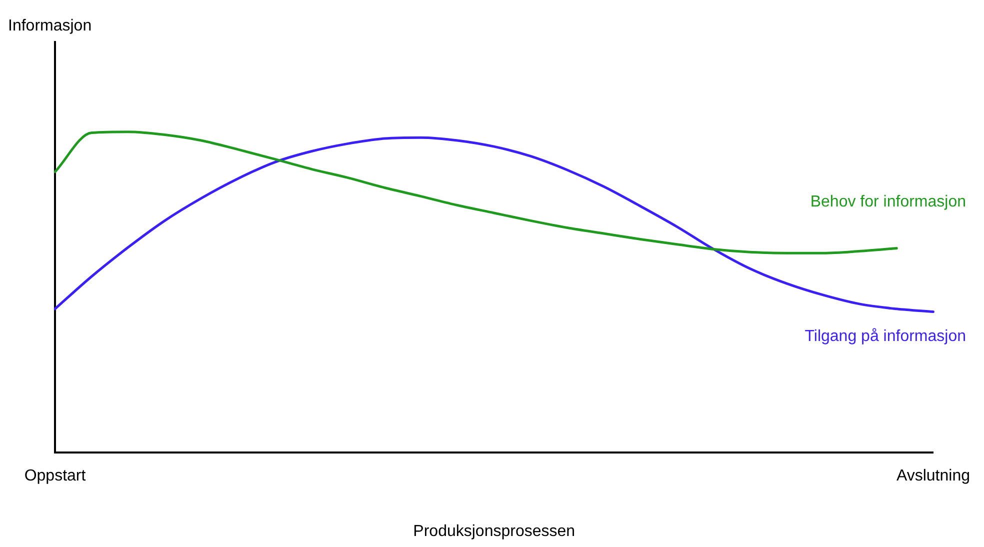 The width and height of the screenshot is (984, 547). I want to click on text: Behov for informasjon, so click(888, 202).